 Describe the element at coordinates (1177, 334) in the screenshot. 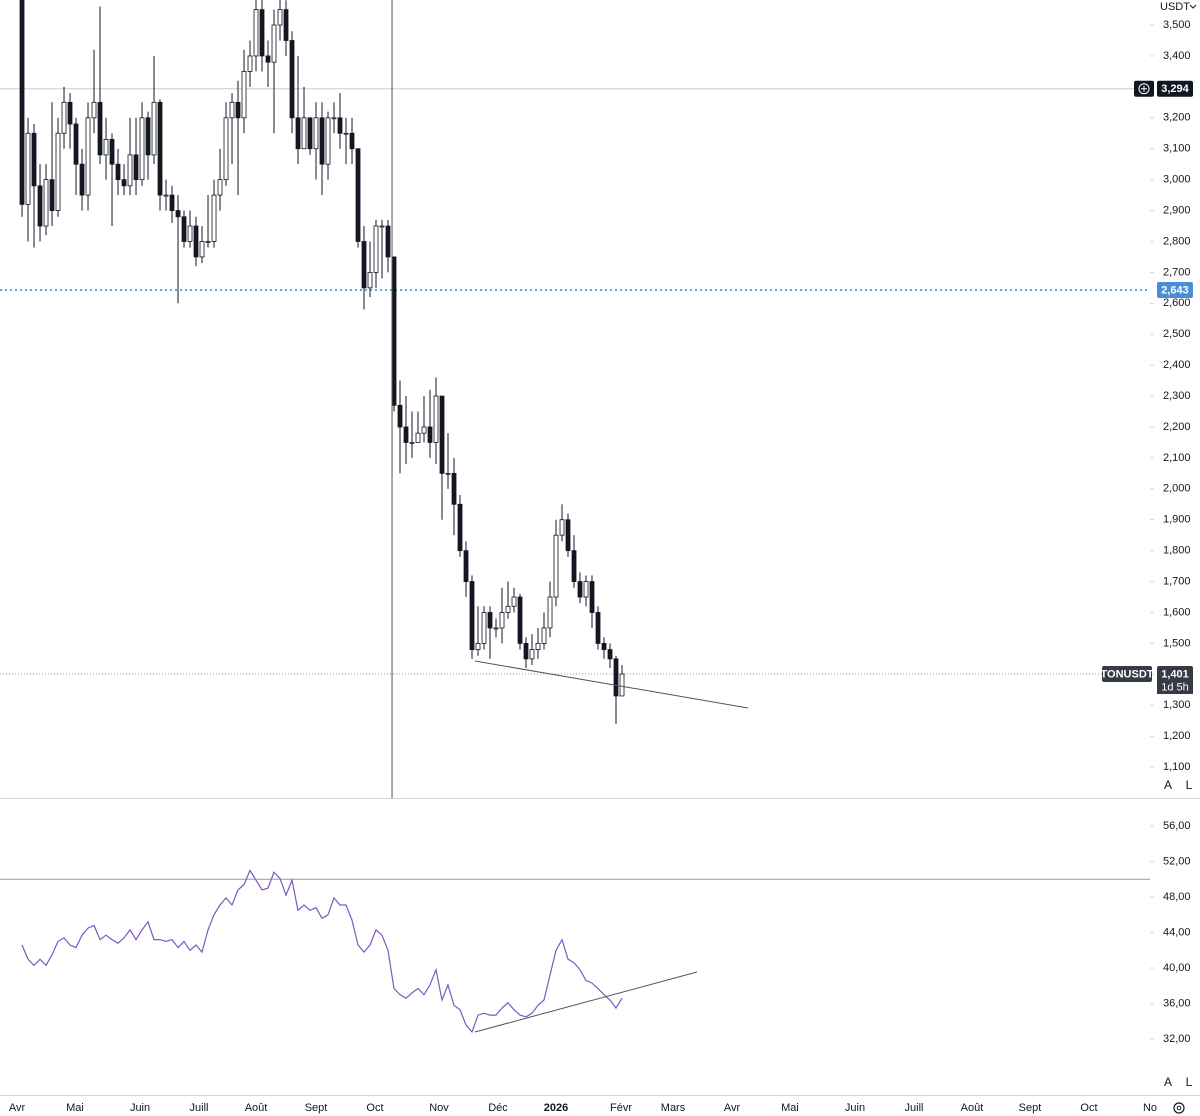

I see `y-tick-label: 2,500` at that location.